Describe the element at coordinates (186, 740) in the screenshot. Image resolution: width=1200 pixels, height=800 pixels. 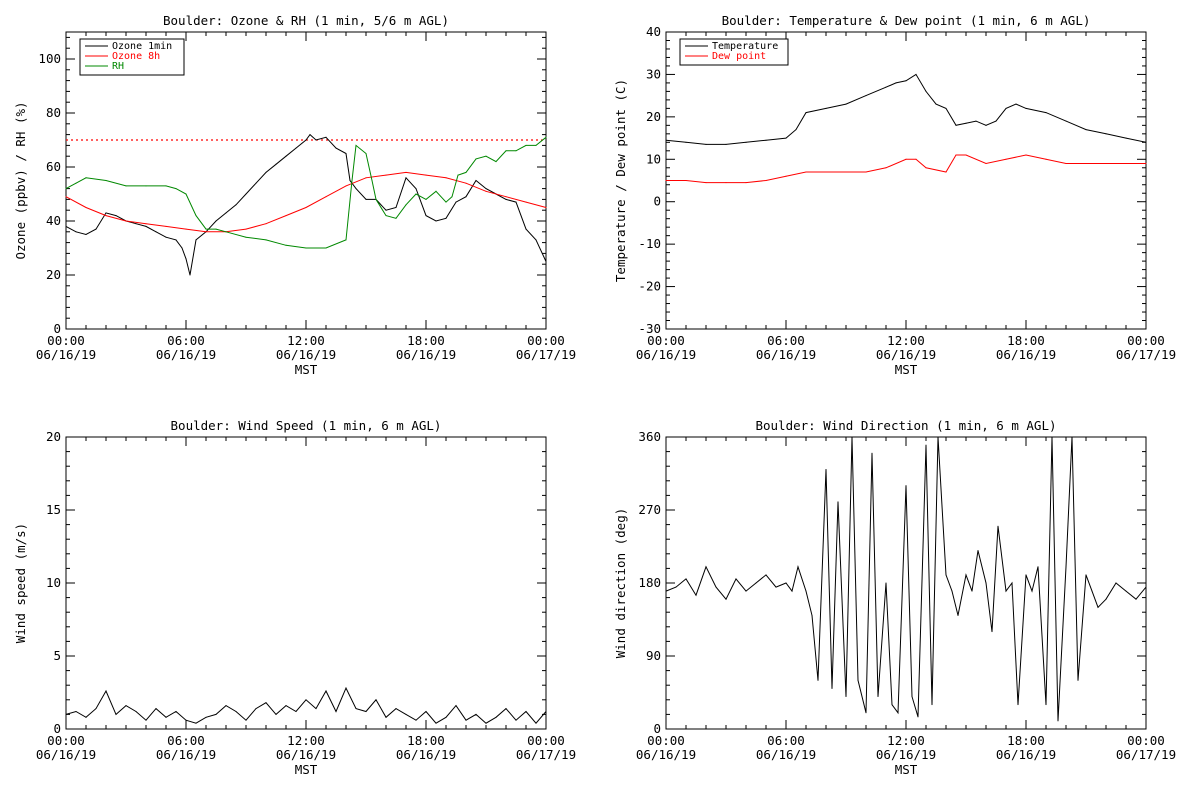
I see `x-tick-time-label: 06:00` at that location.